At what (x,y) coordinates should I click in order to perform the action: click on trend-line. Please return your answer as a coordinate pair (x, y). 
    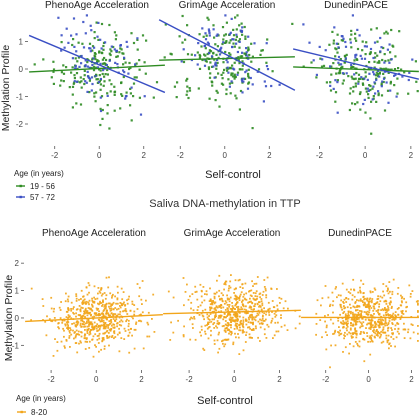
    Looking at the image, I should click on (97, 64).